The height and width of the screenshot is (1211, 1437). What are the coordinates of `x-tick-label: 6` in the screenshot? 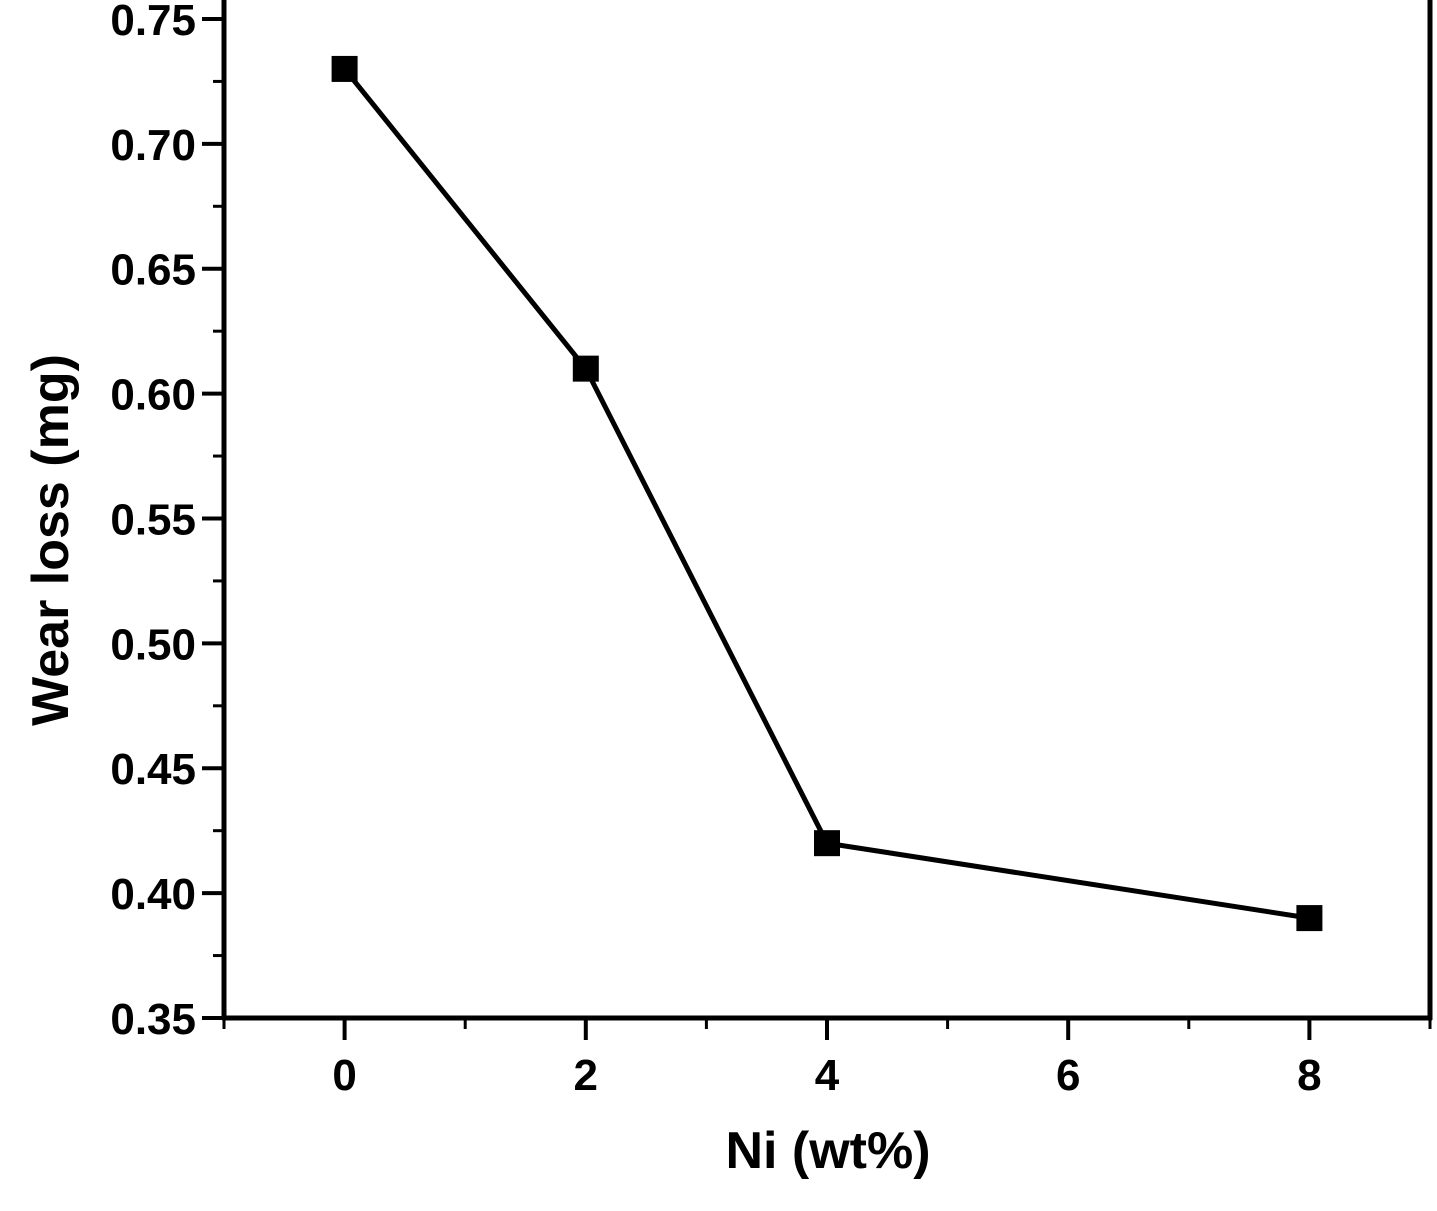 It's located at (1068, 1075).